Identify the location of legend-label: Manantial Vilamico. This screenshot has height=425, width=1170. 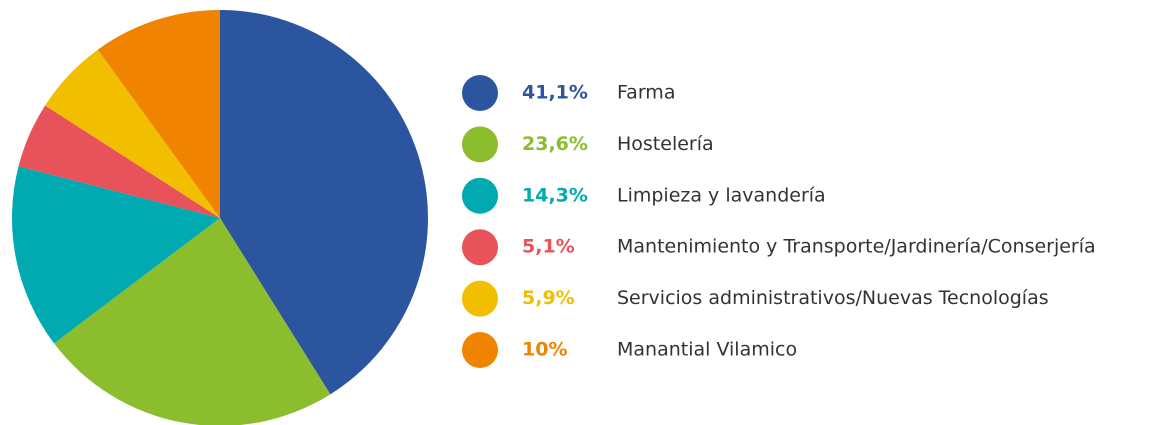
(707, 350).